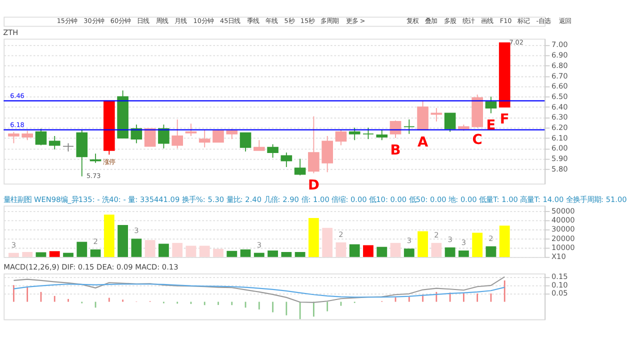 Image resolution: width=640 pixels, height=361 pixels. Describe the element at coordinates (560, 127) in the screenshot. I see `y-tick-label: 6.20` at that location.